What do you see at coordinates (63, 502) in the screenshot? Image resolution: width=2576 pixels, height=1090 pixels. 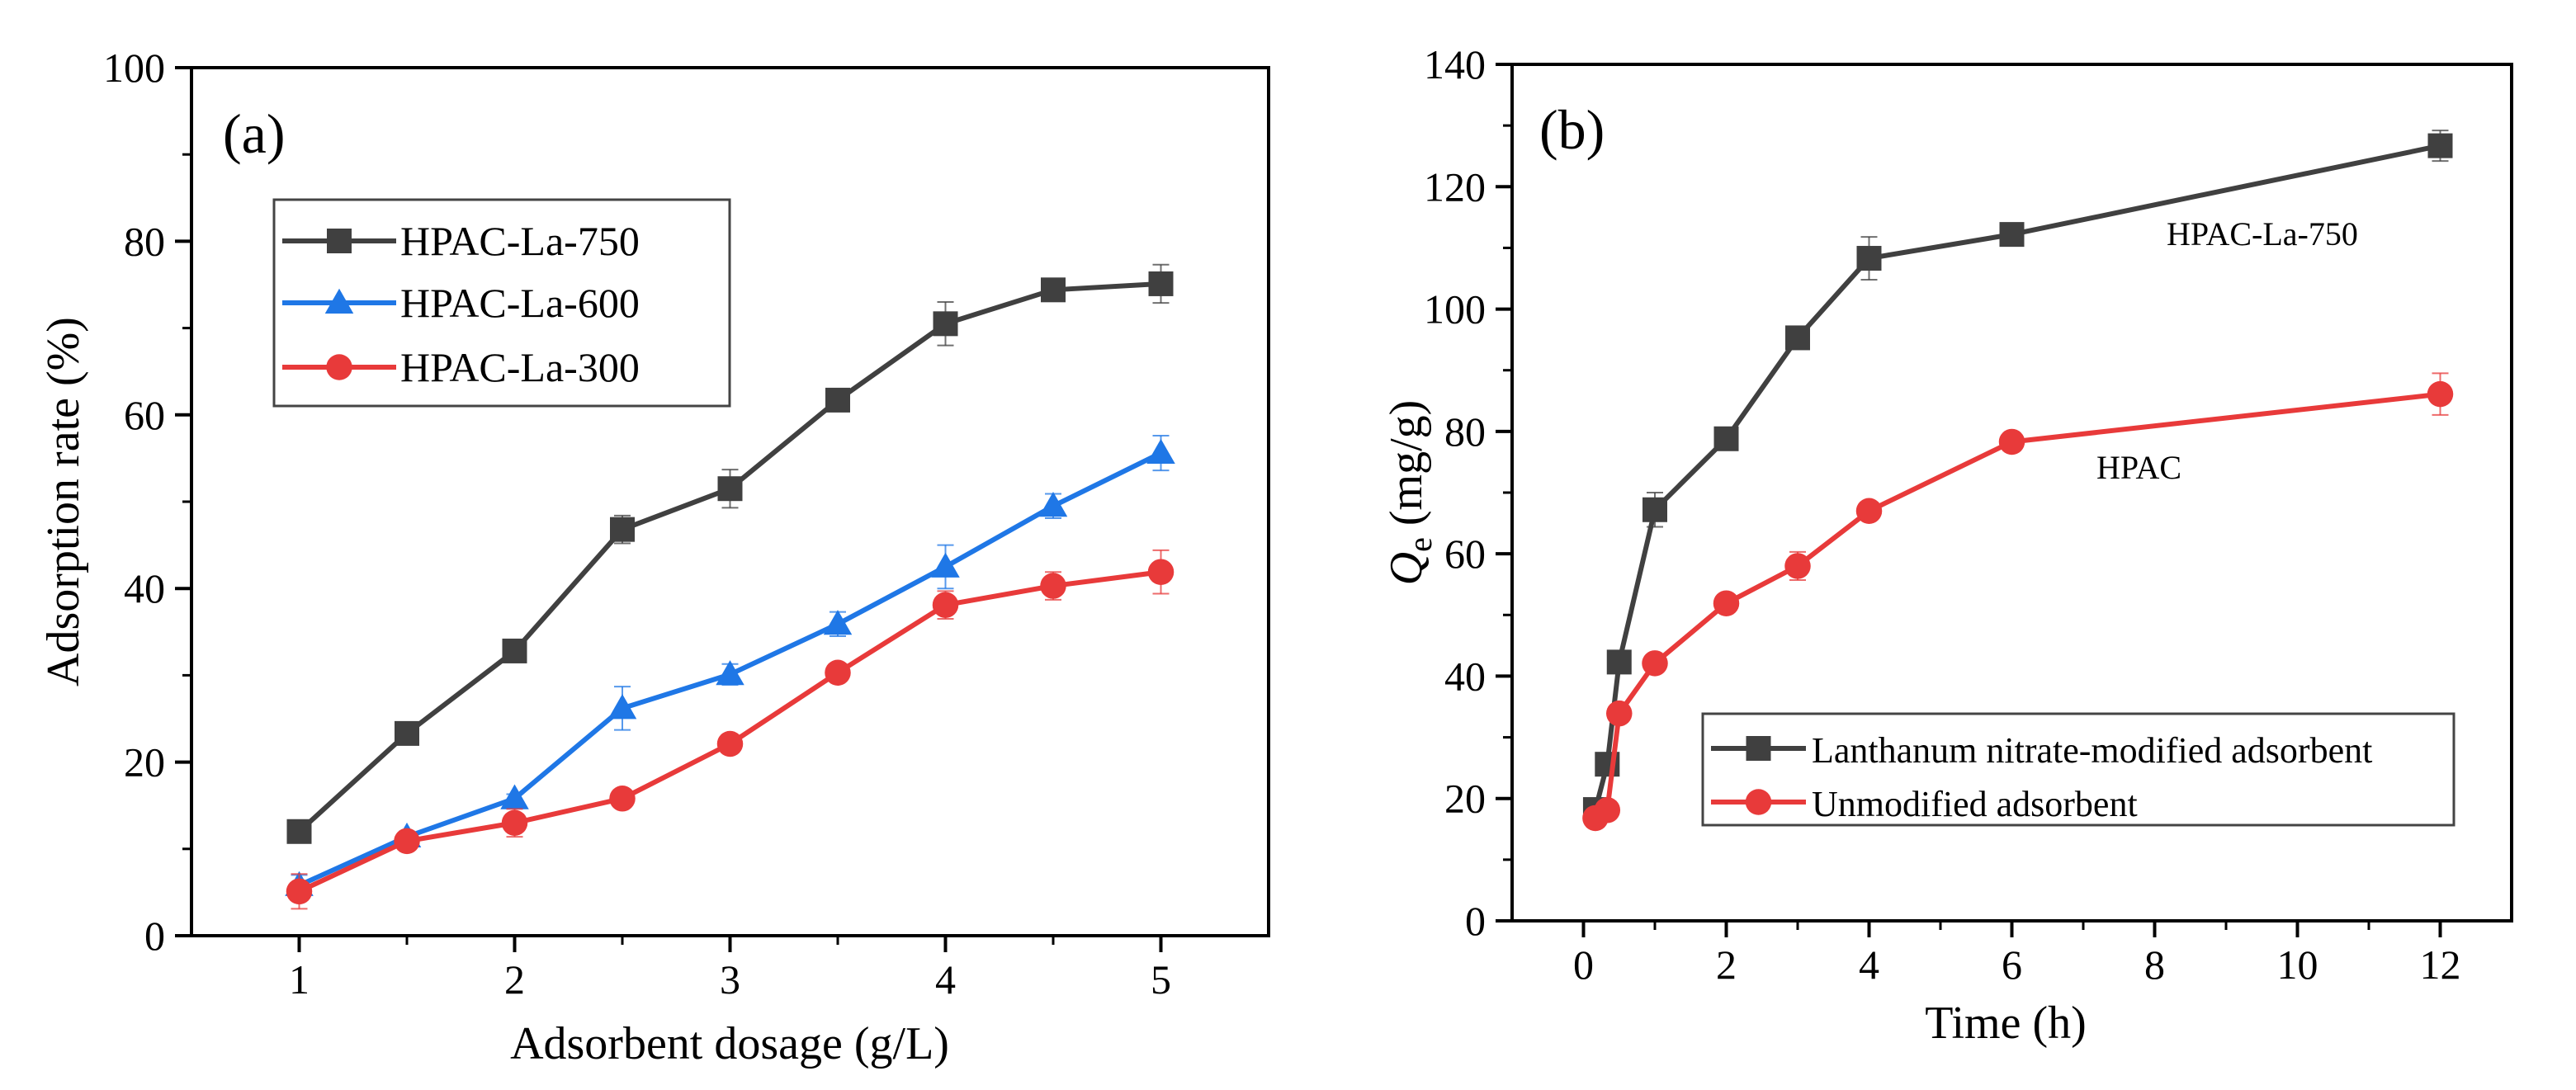 I see `y-axis-title-a: Adsorption rate (%)` at bounding box center [63, 502].